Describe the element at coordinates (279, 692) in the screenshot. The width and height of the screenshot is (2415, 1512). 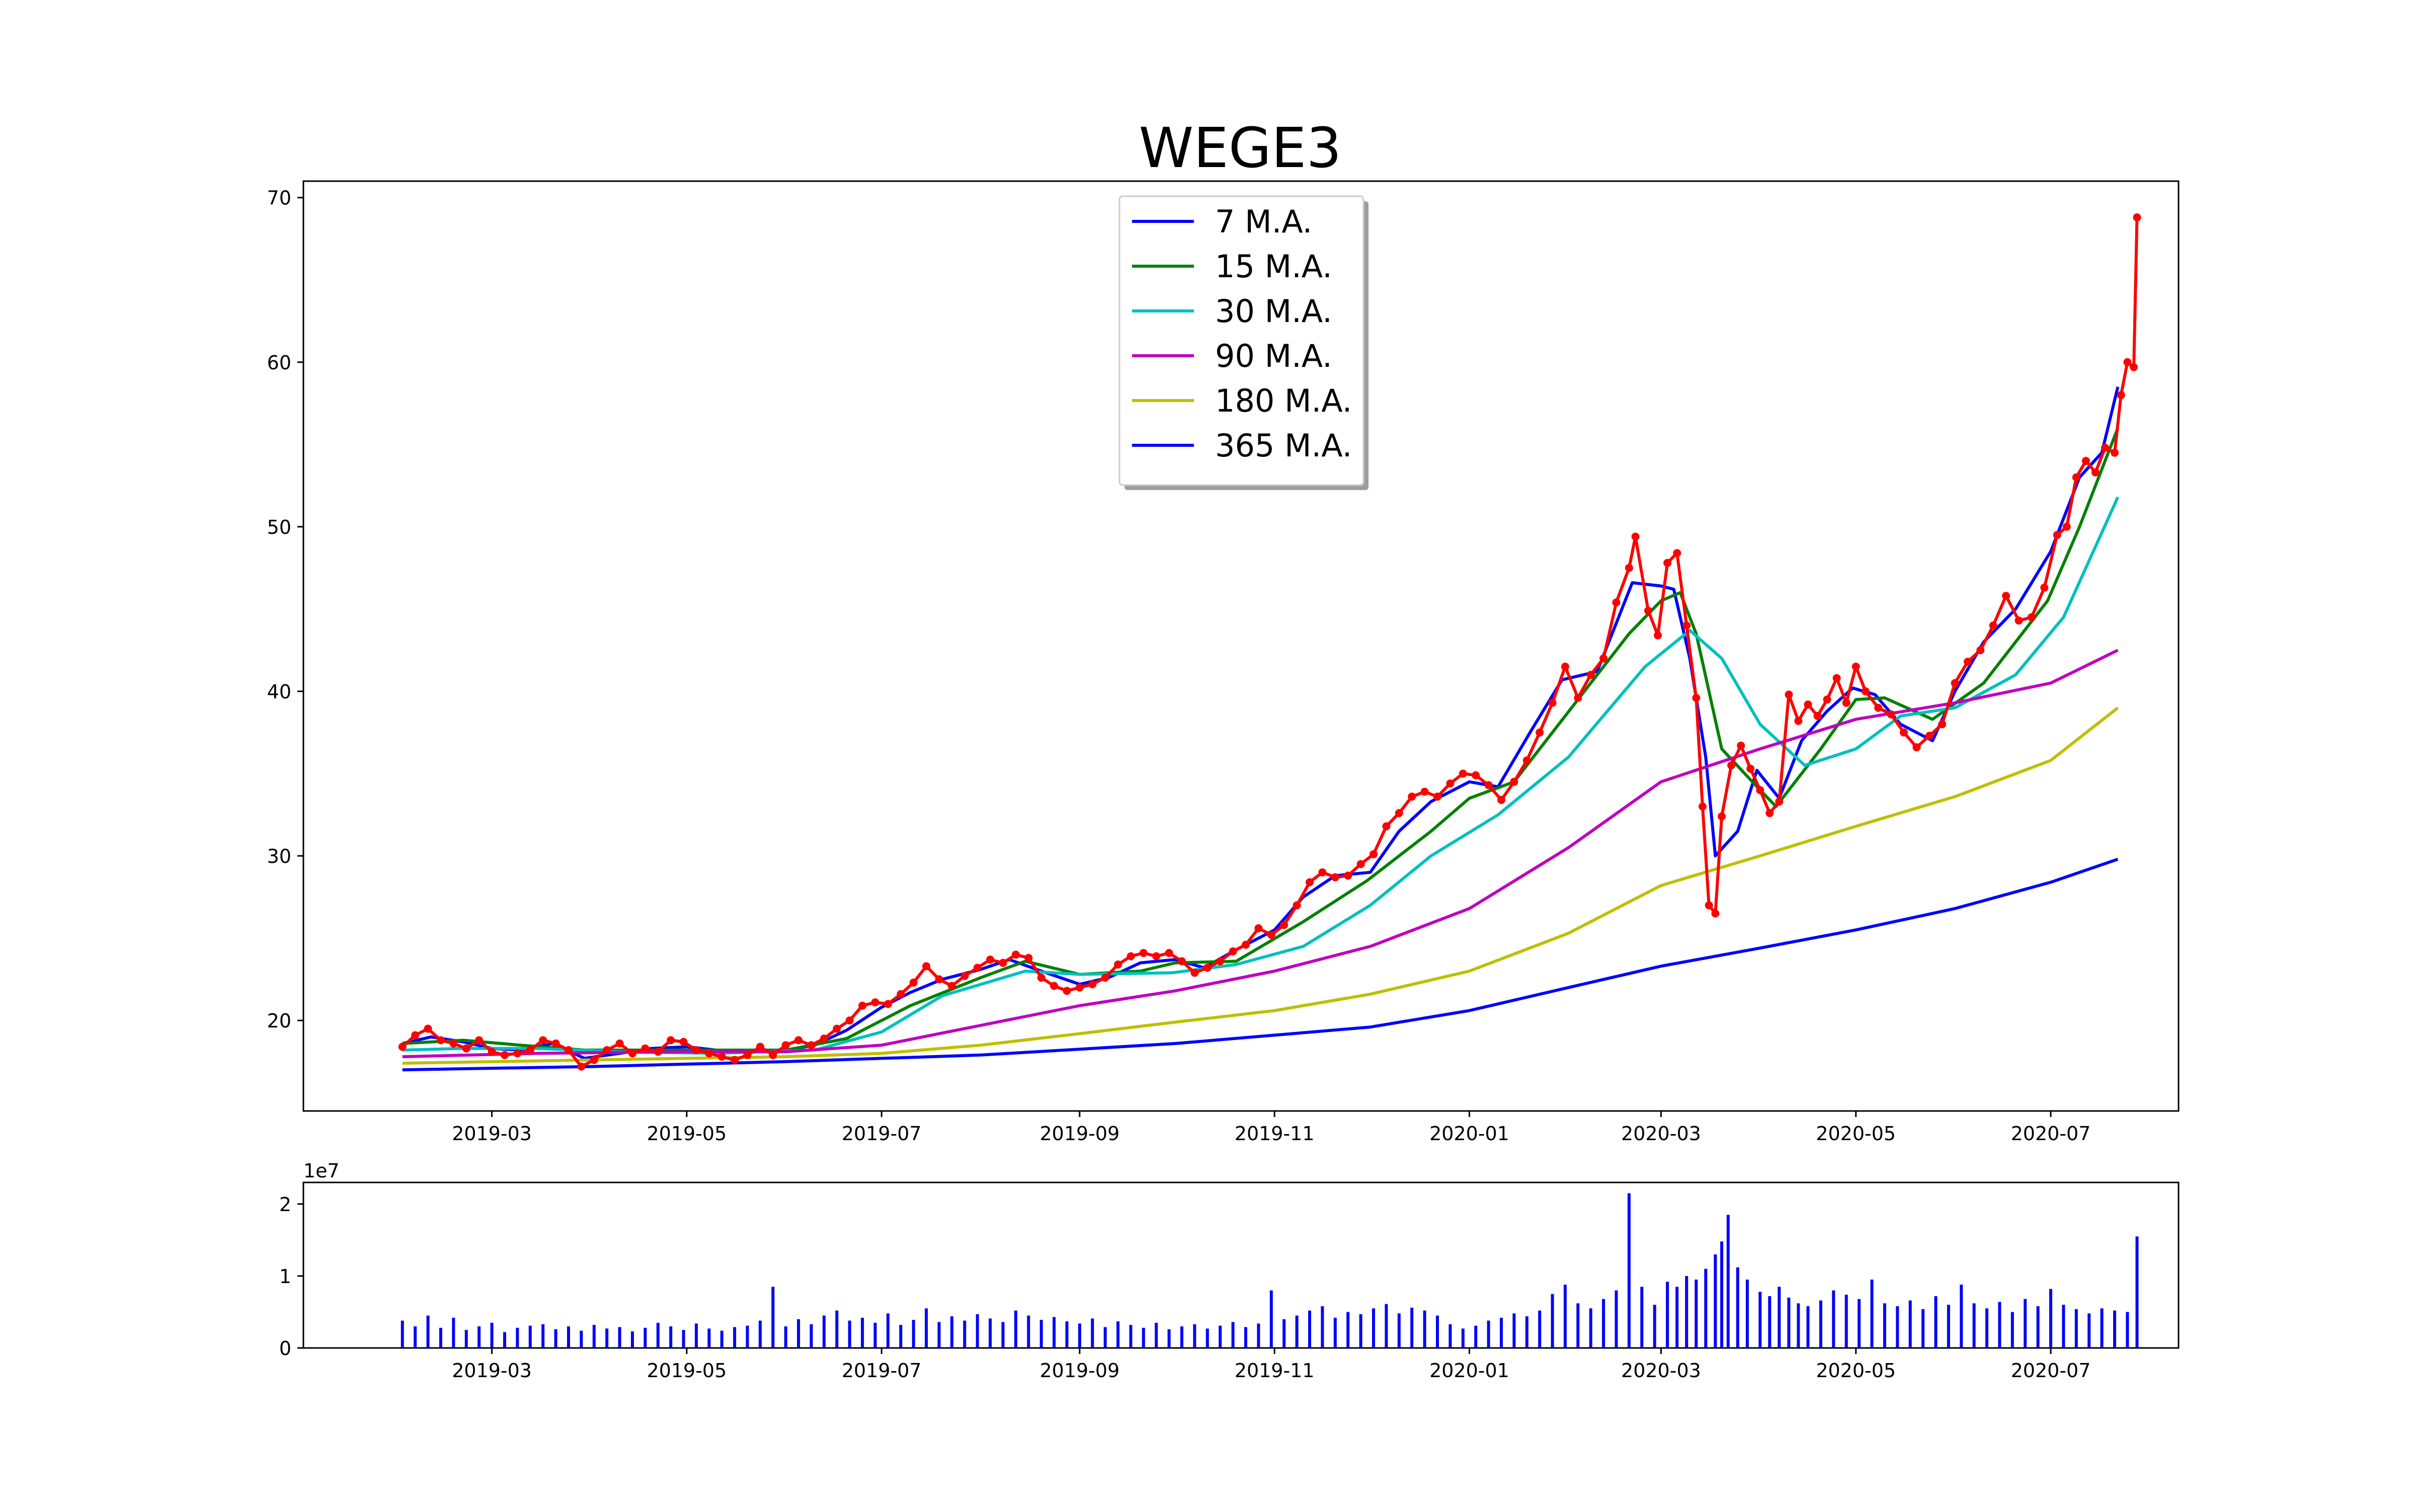
I see `price-y-tick-label: 40` at that location.